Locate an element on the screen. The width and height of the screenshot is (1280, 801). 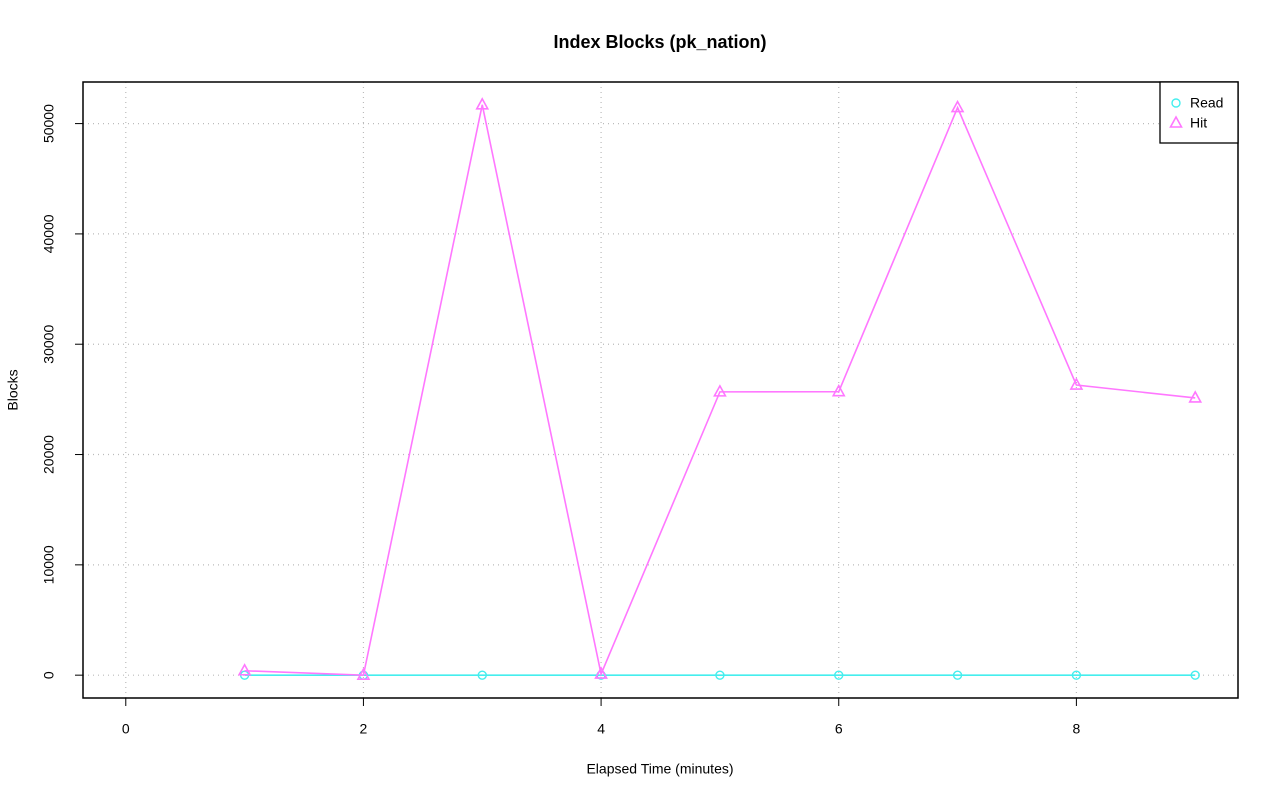
legend-label: Read is located at coordinates (1206, 103).